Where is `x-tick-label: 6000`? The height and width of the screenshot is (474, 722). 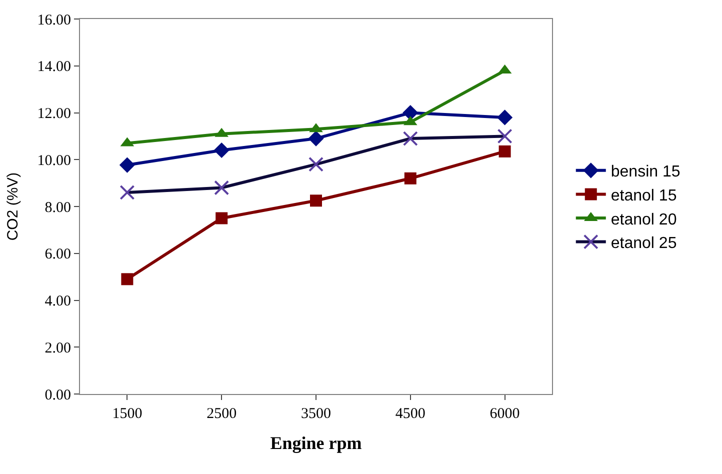 x-tick-label: 6000 is located at coordinates (505, 414).